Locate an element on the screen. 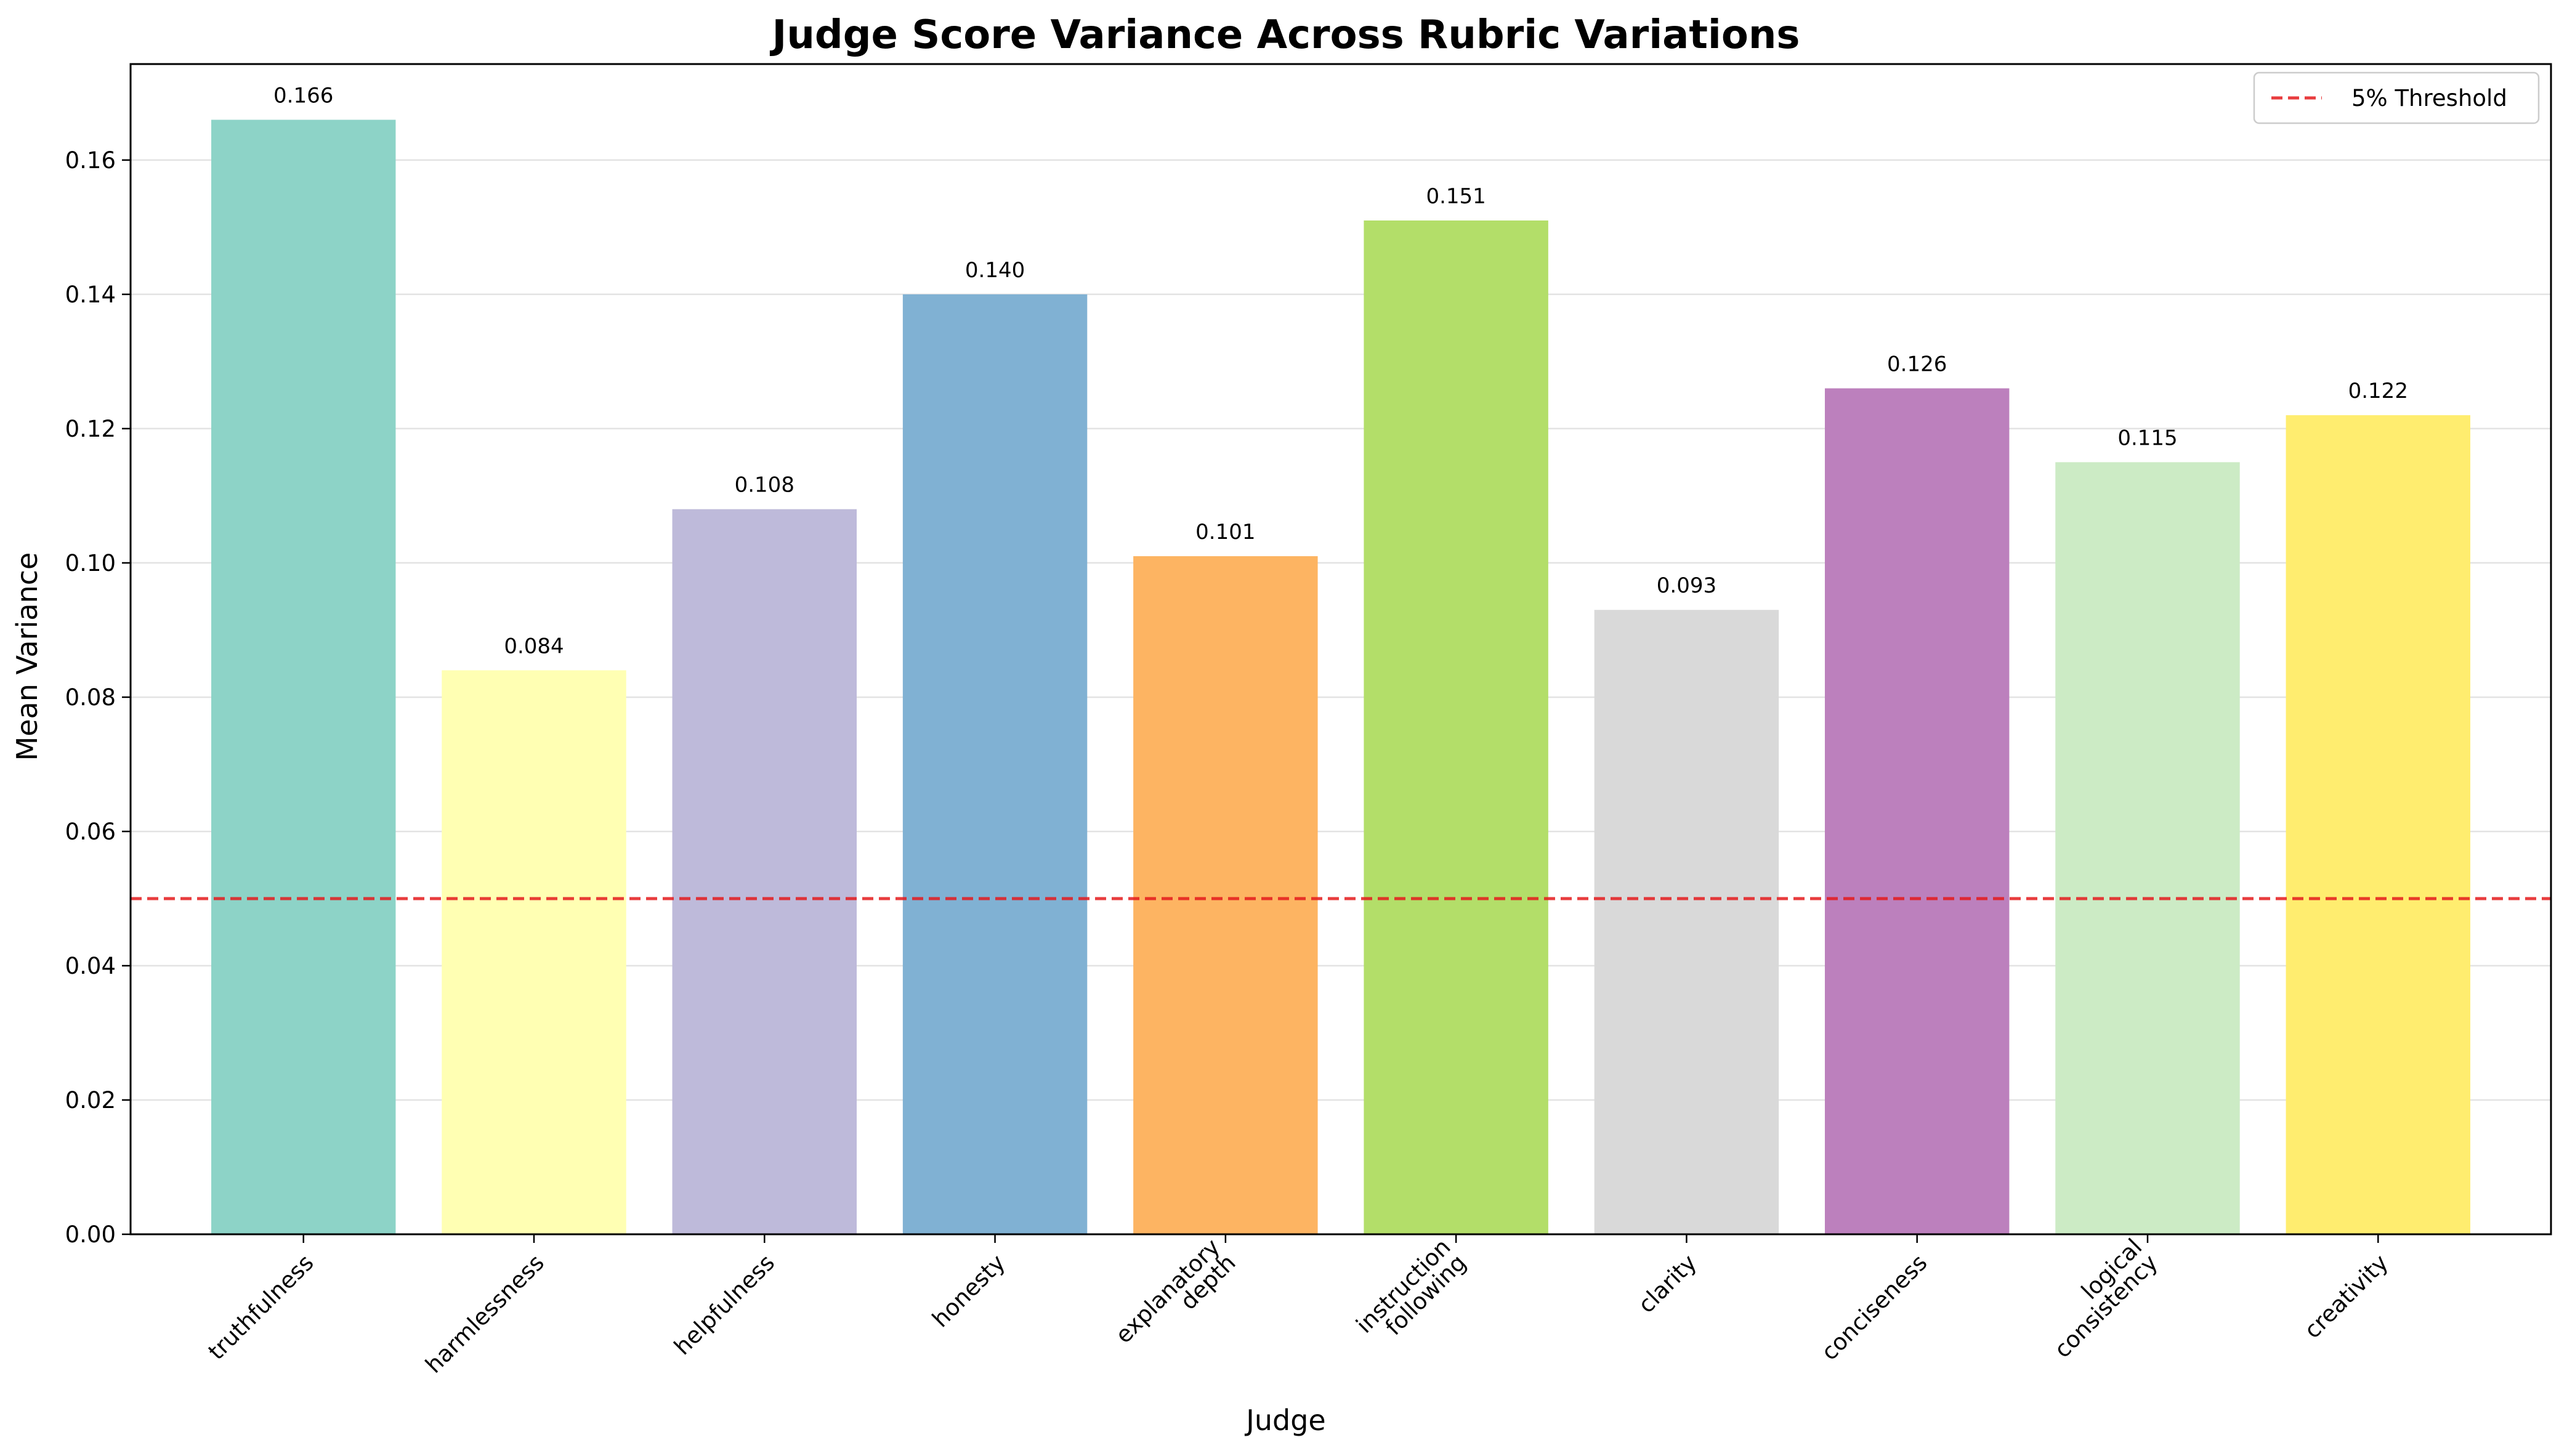 This screenshot has width=2567, height=1456. bar-value-label: 0.151 is located at coordinates (1456, 196).